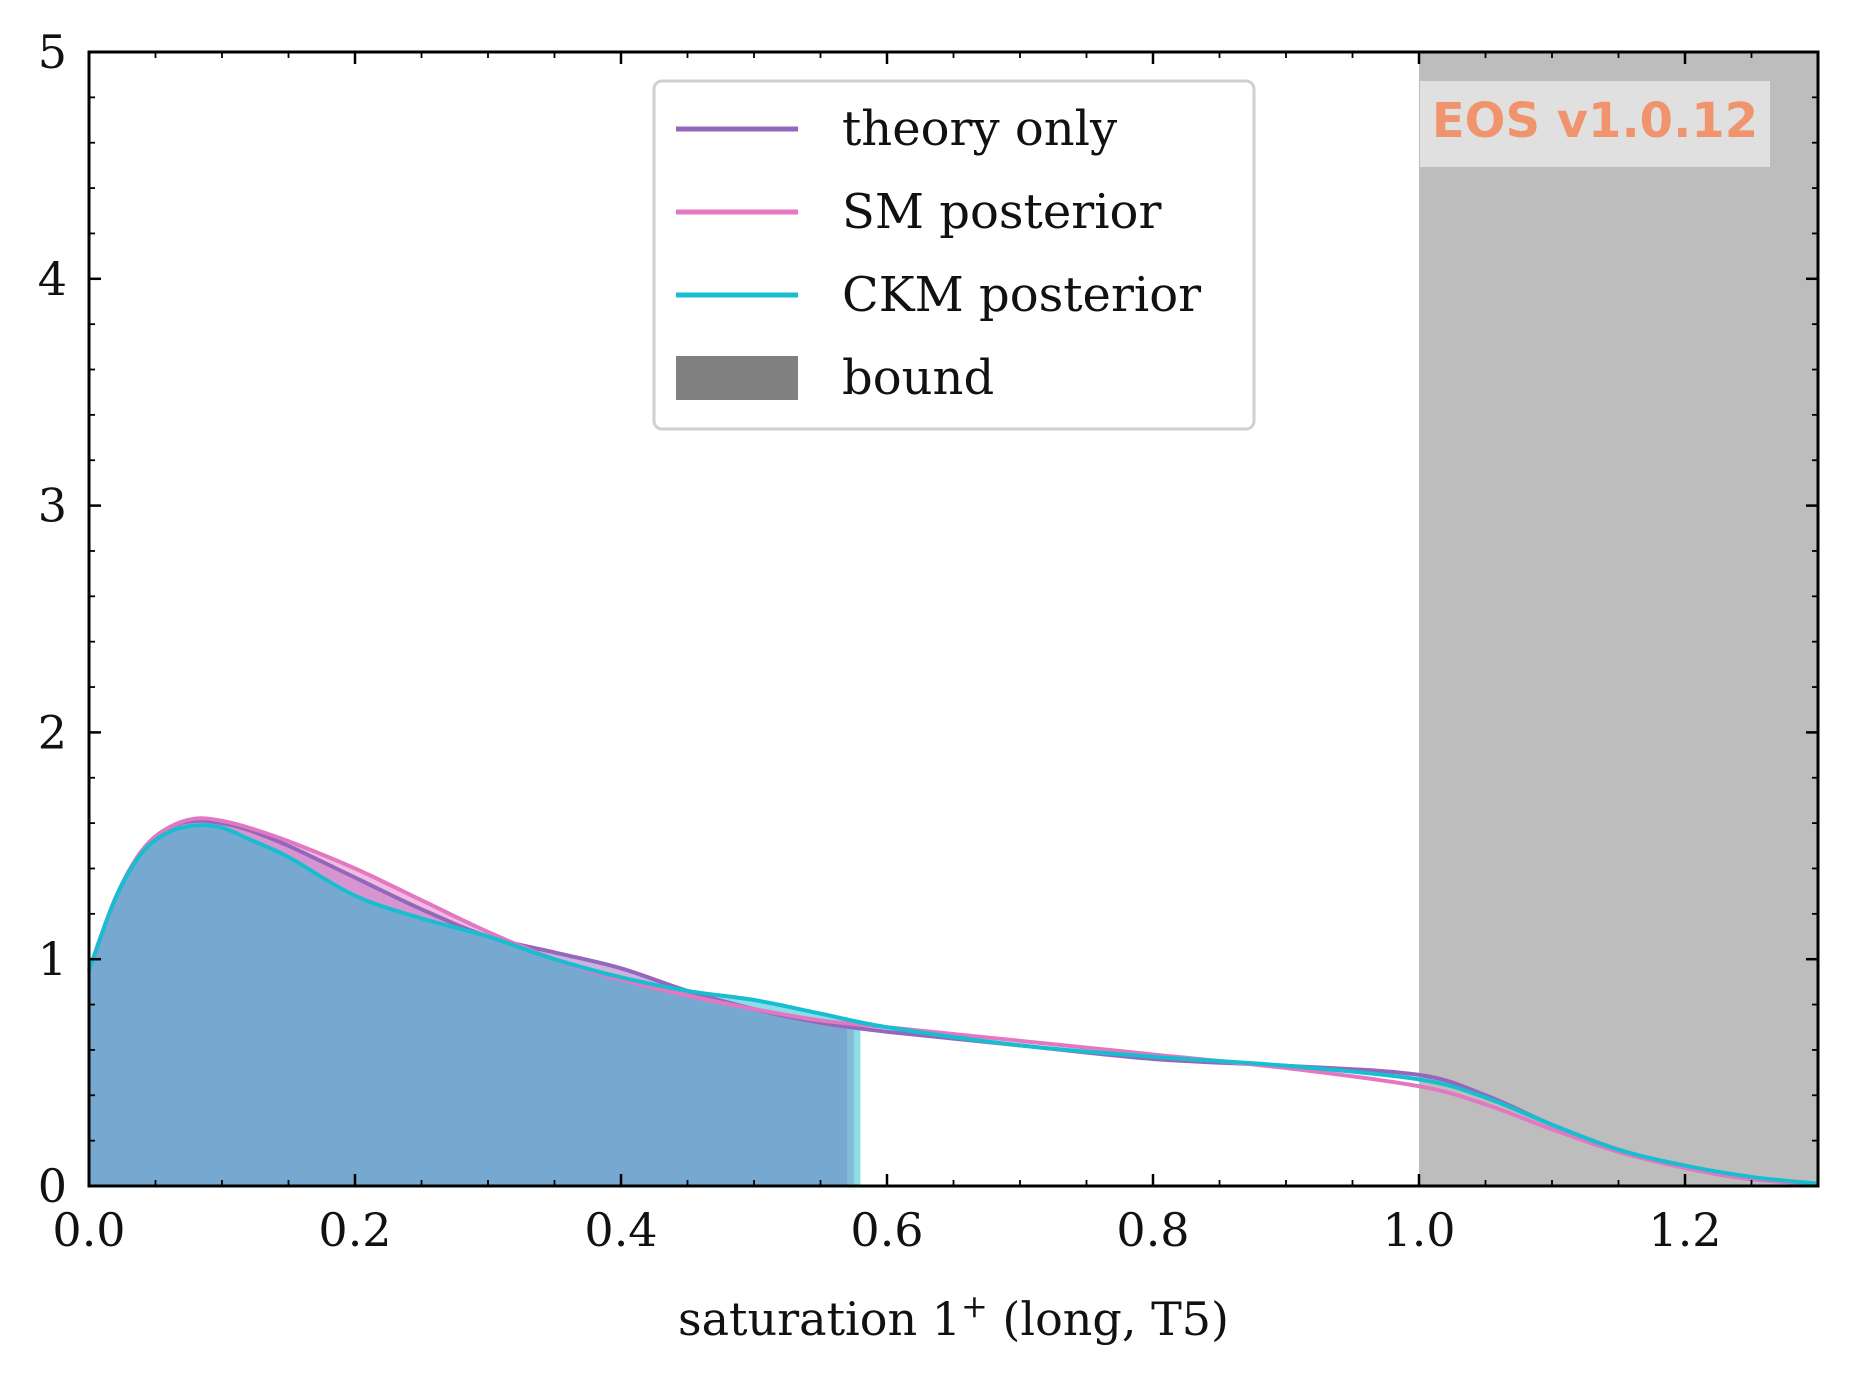 The width and height of the screenshot is (1854, 1374). Describe the element at coordinates (918, 378) in the screenshot. I see `legend-label-bound: bound` at that location.